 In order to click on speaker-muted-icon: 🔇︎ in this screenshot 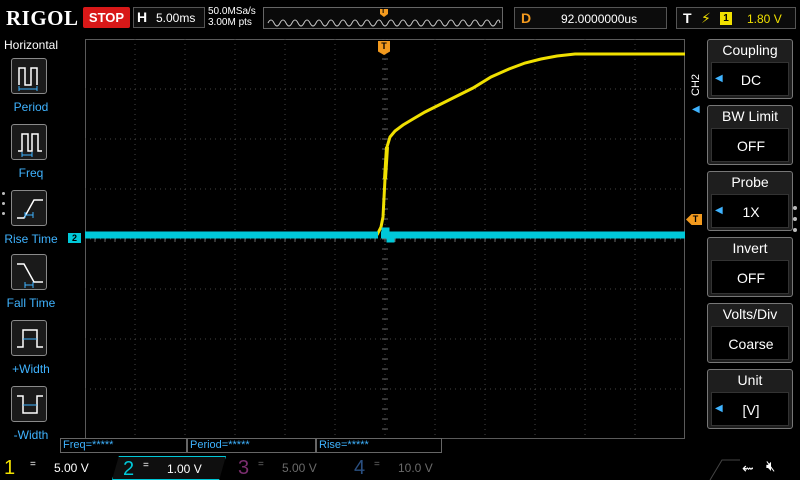, I will do `click(771, 466)`.